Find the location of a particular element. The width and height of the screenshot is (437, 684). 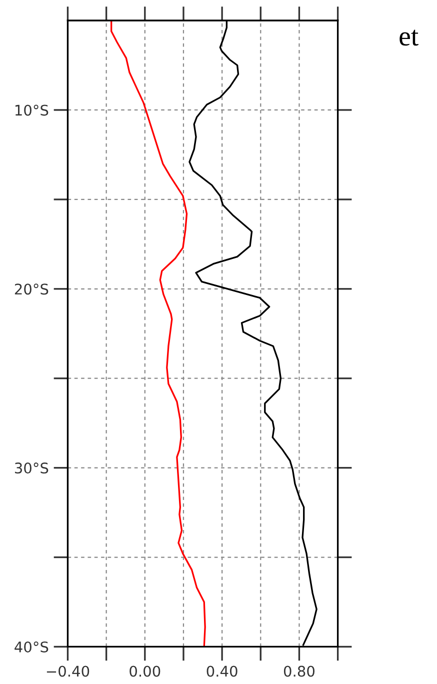

x-tick-label: 0.40 is located at coordinates (222, 671).